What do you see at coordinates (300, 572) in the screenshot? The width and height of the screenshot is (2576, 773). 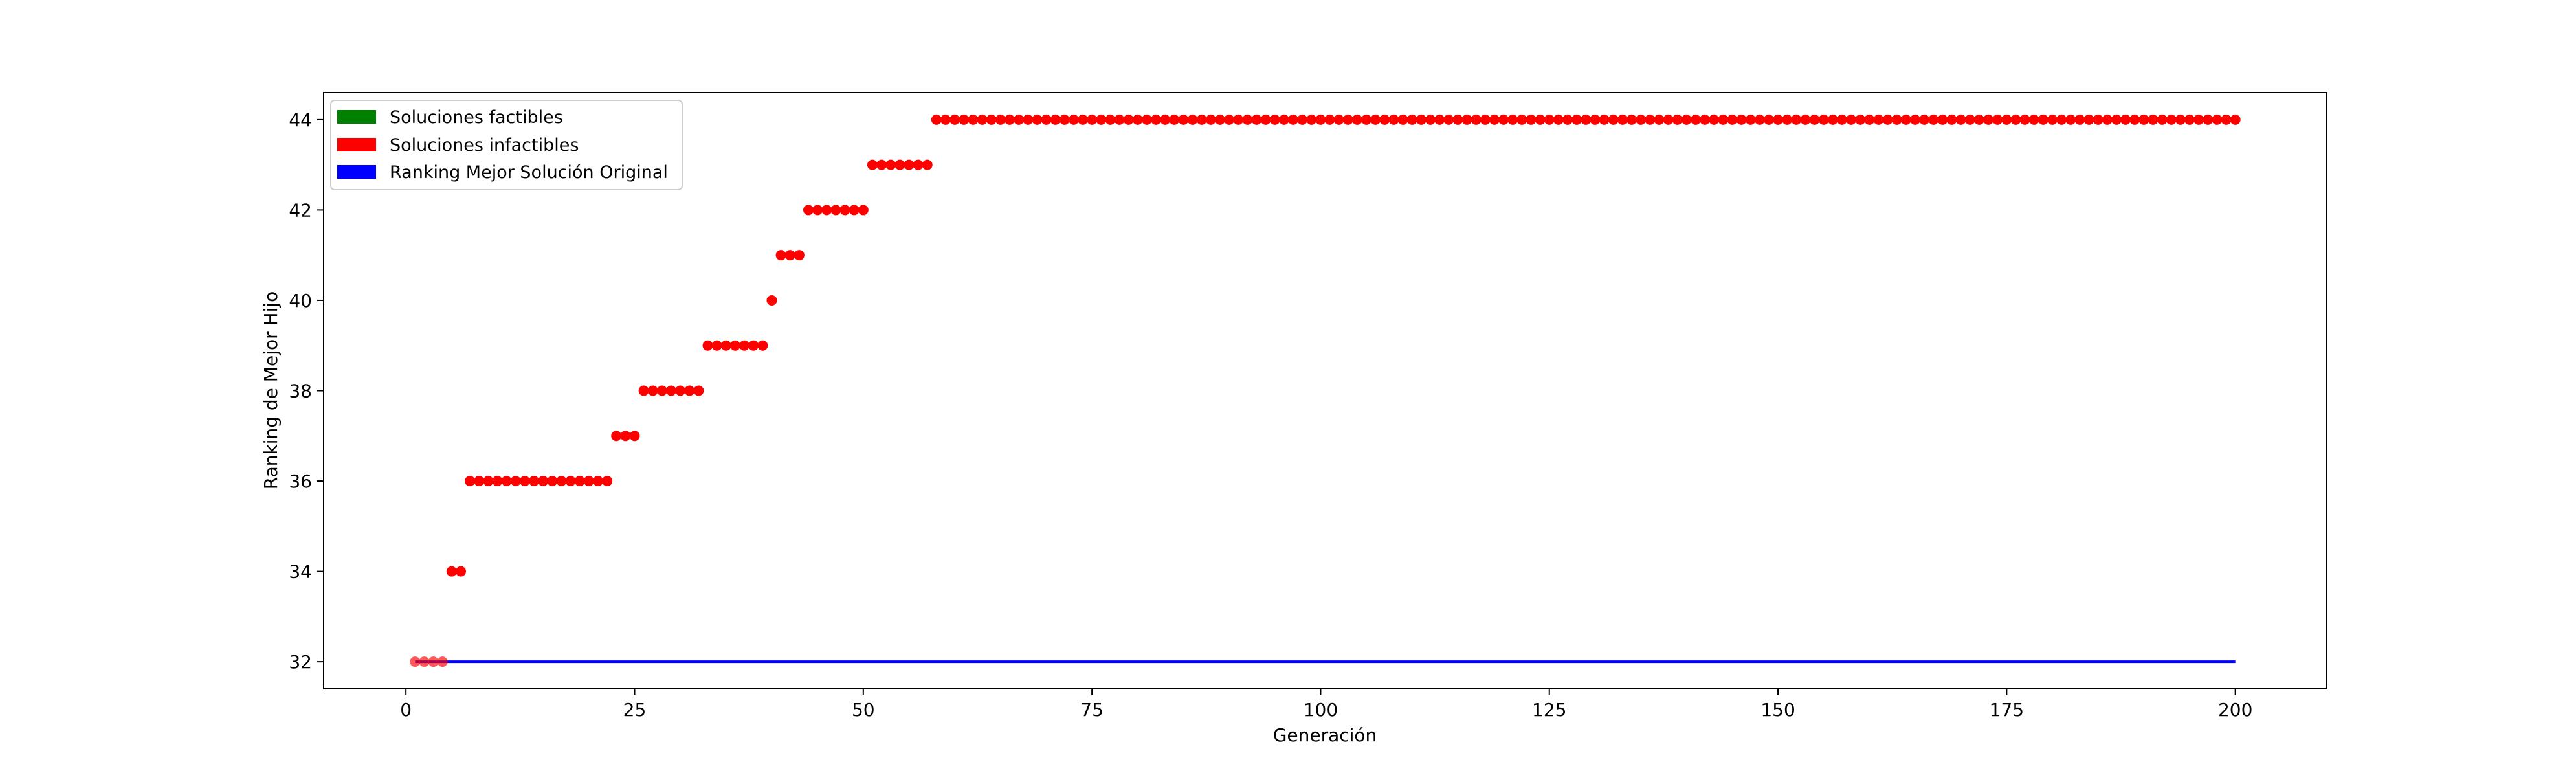 I see `y-tick-label: 34` at bounding box center [300, 572].